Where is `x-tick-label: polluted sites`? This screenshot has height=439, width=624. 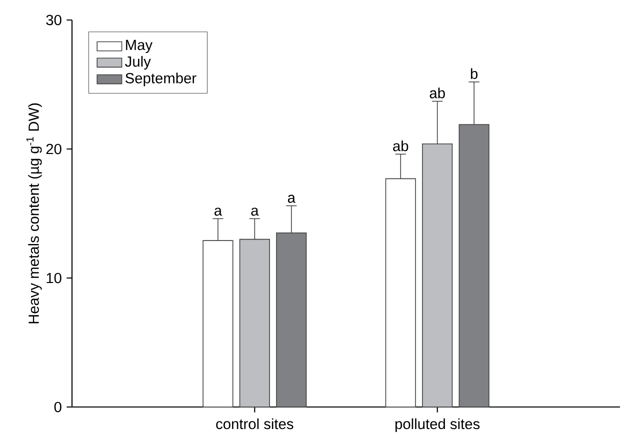
x-tick-label: polluted sites is located at coordinates (437, 425).